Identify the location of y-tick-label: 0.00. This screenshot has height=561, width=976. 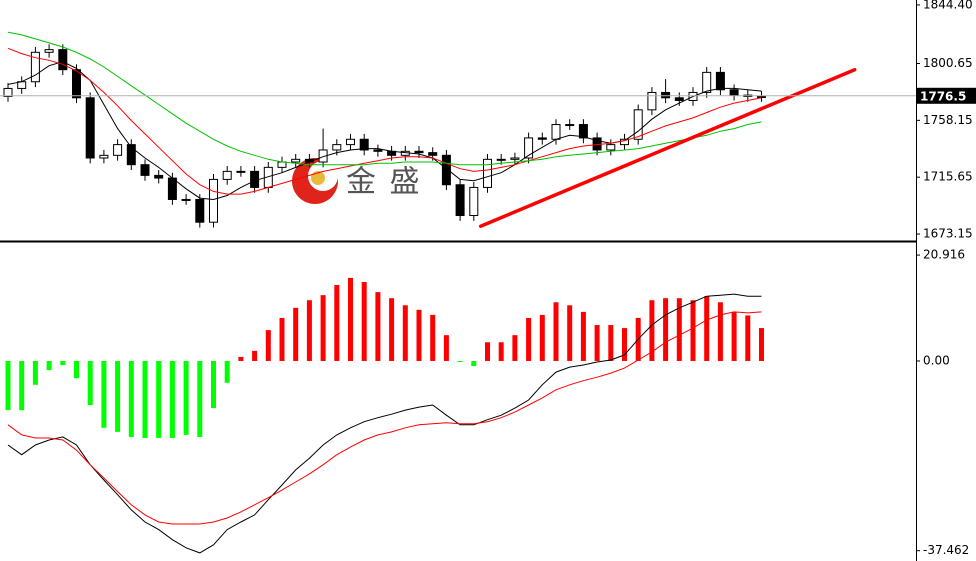
(936, 360).